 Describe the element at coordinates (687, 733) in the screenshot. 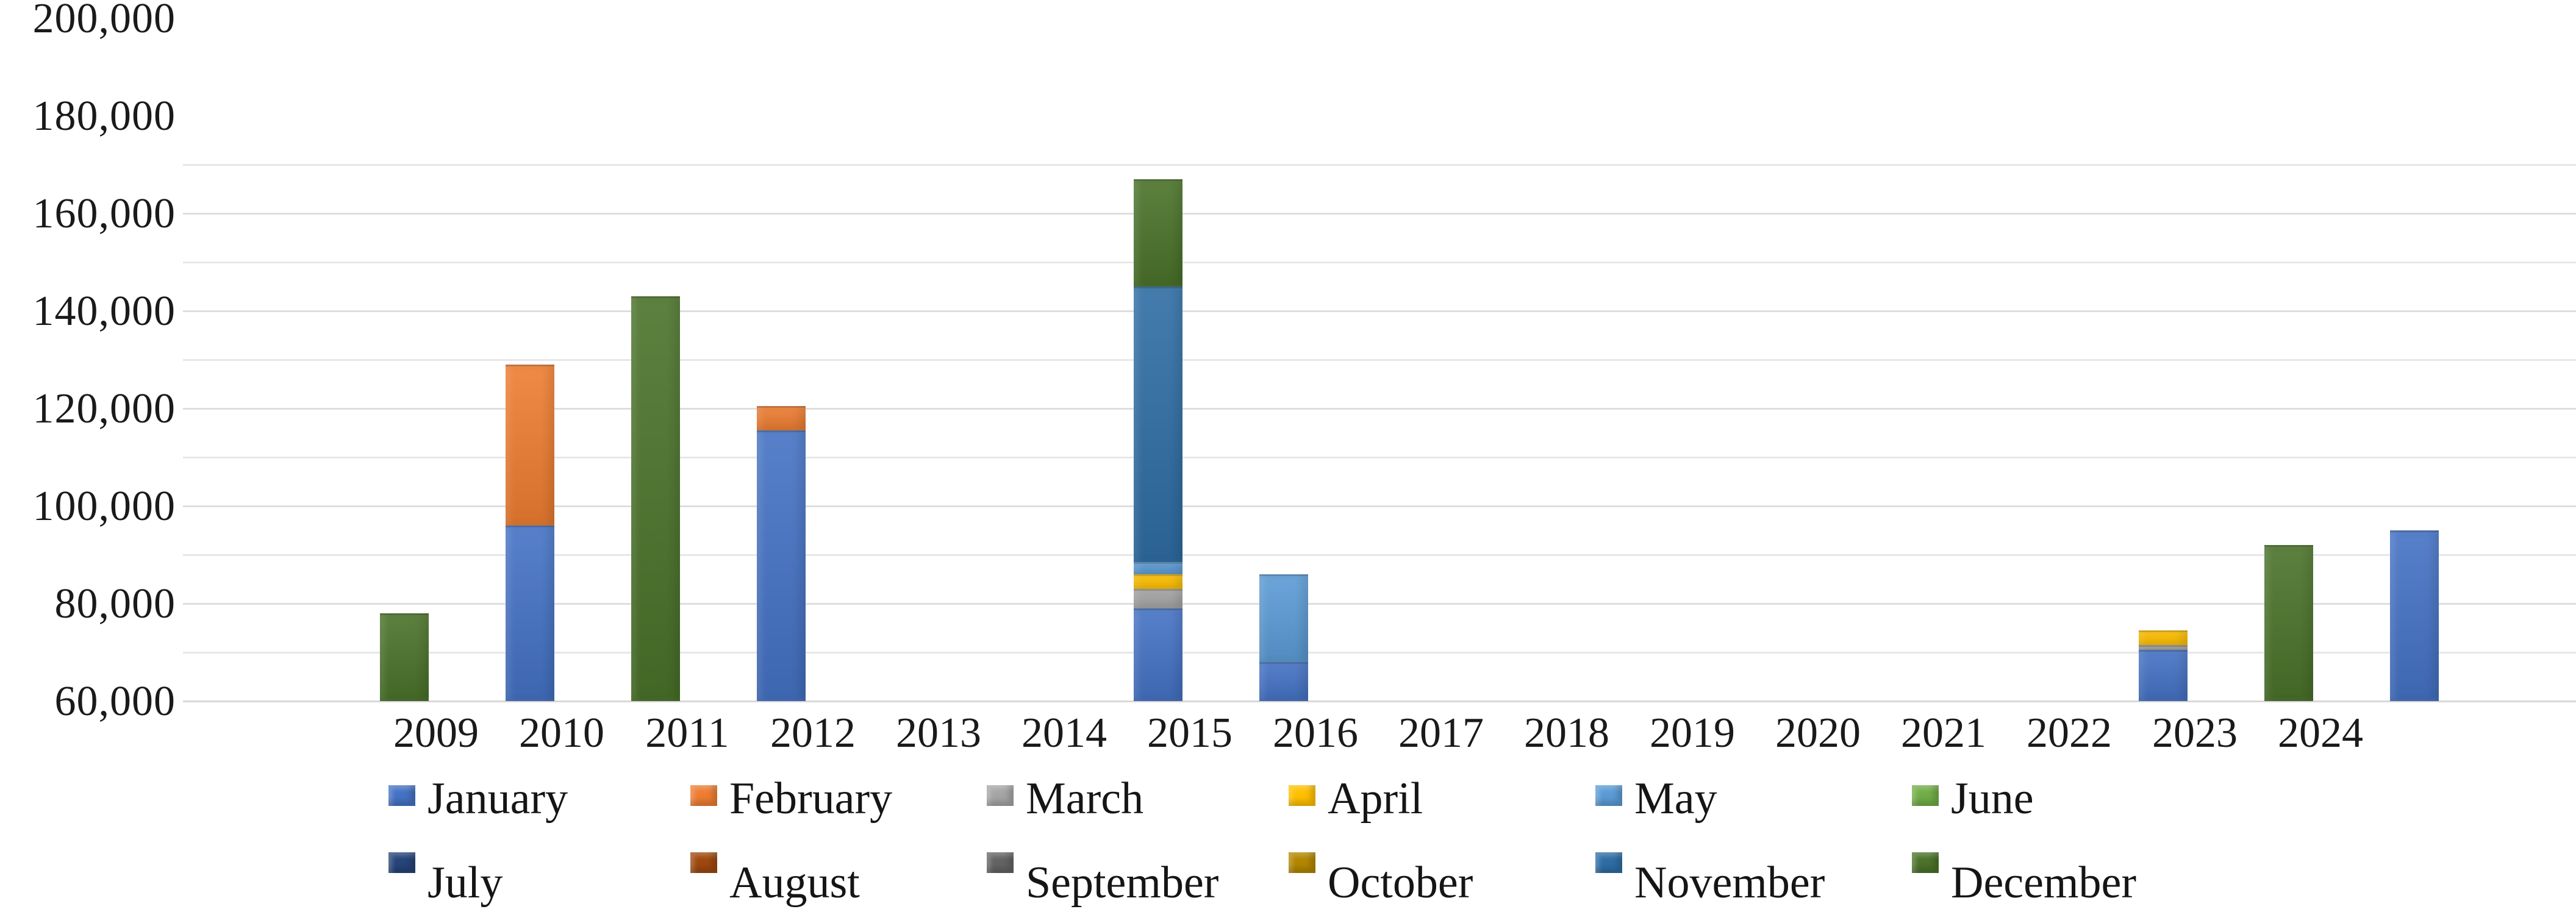

I see `x-tick-label-2011: 2011` at that location.